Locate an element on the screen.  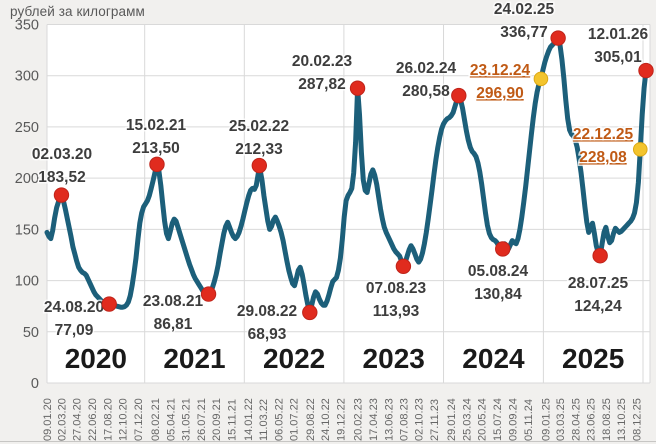
x-tick-label: 29.01.24 is located at coordinates (452, 419).